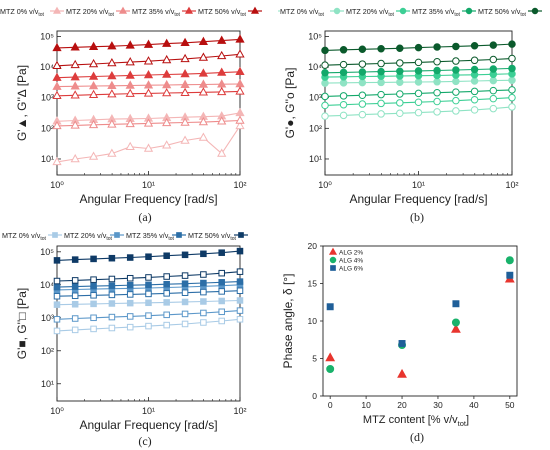 The height and width of the screenshot is (450, 550). I want to click on legend-label: ALG 2%, so click(351, 253).